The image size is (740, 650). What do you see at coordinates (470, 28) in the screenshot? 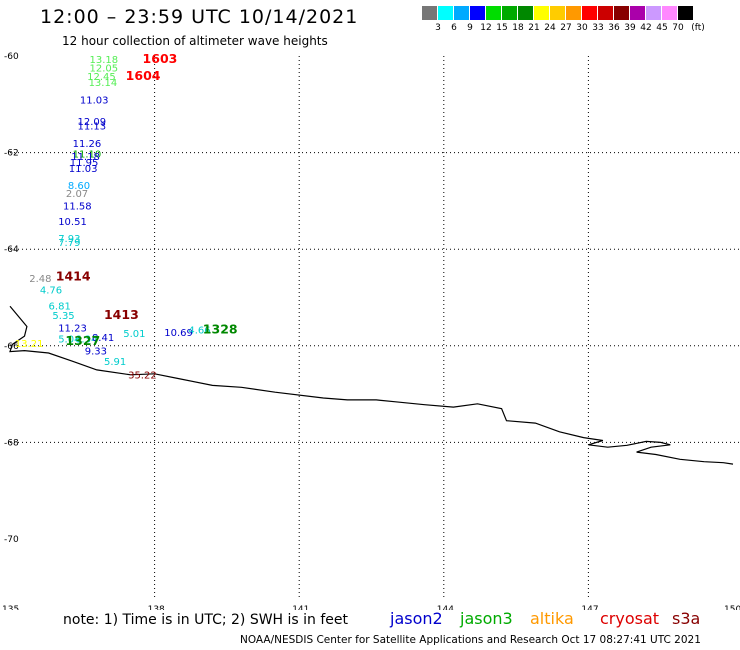
I see `scale-label: 9` at bounding box center [470, 28].